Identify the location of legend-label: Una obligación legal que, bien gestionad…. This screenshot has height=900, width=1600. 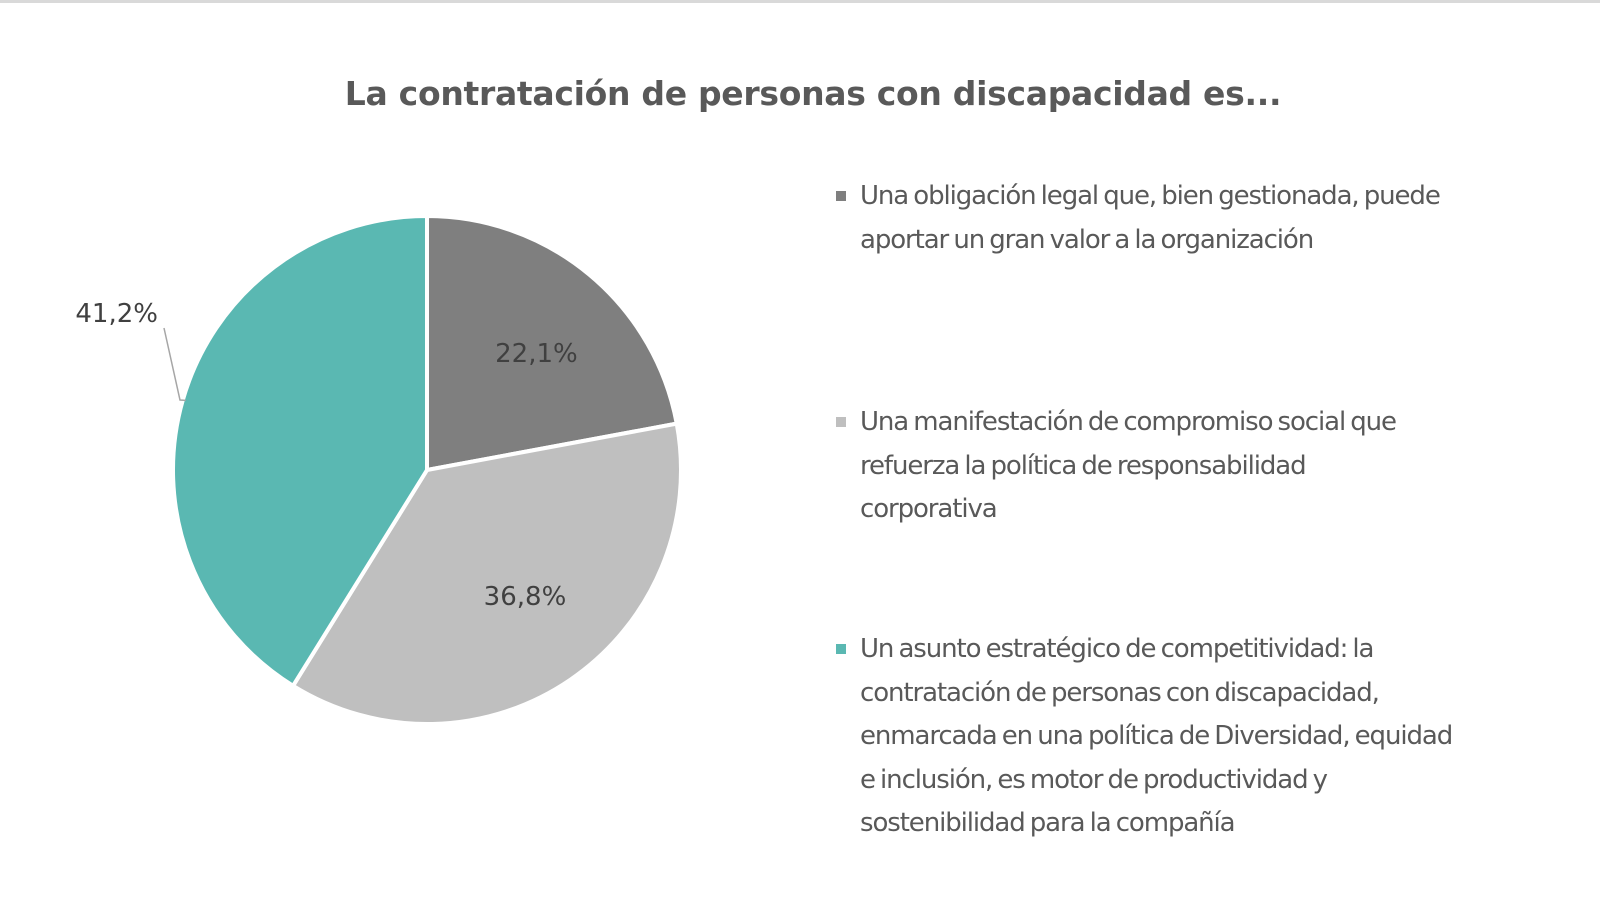
(1150, 218).